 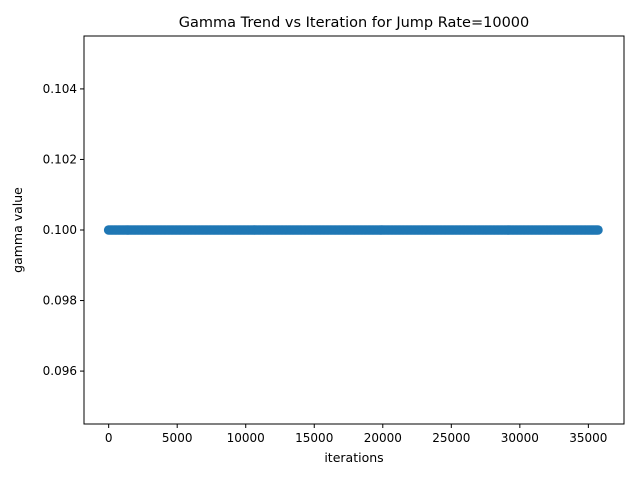 I want to click on scatter-point, so click(x=598, y=230).